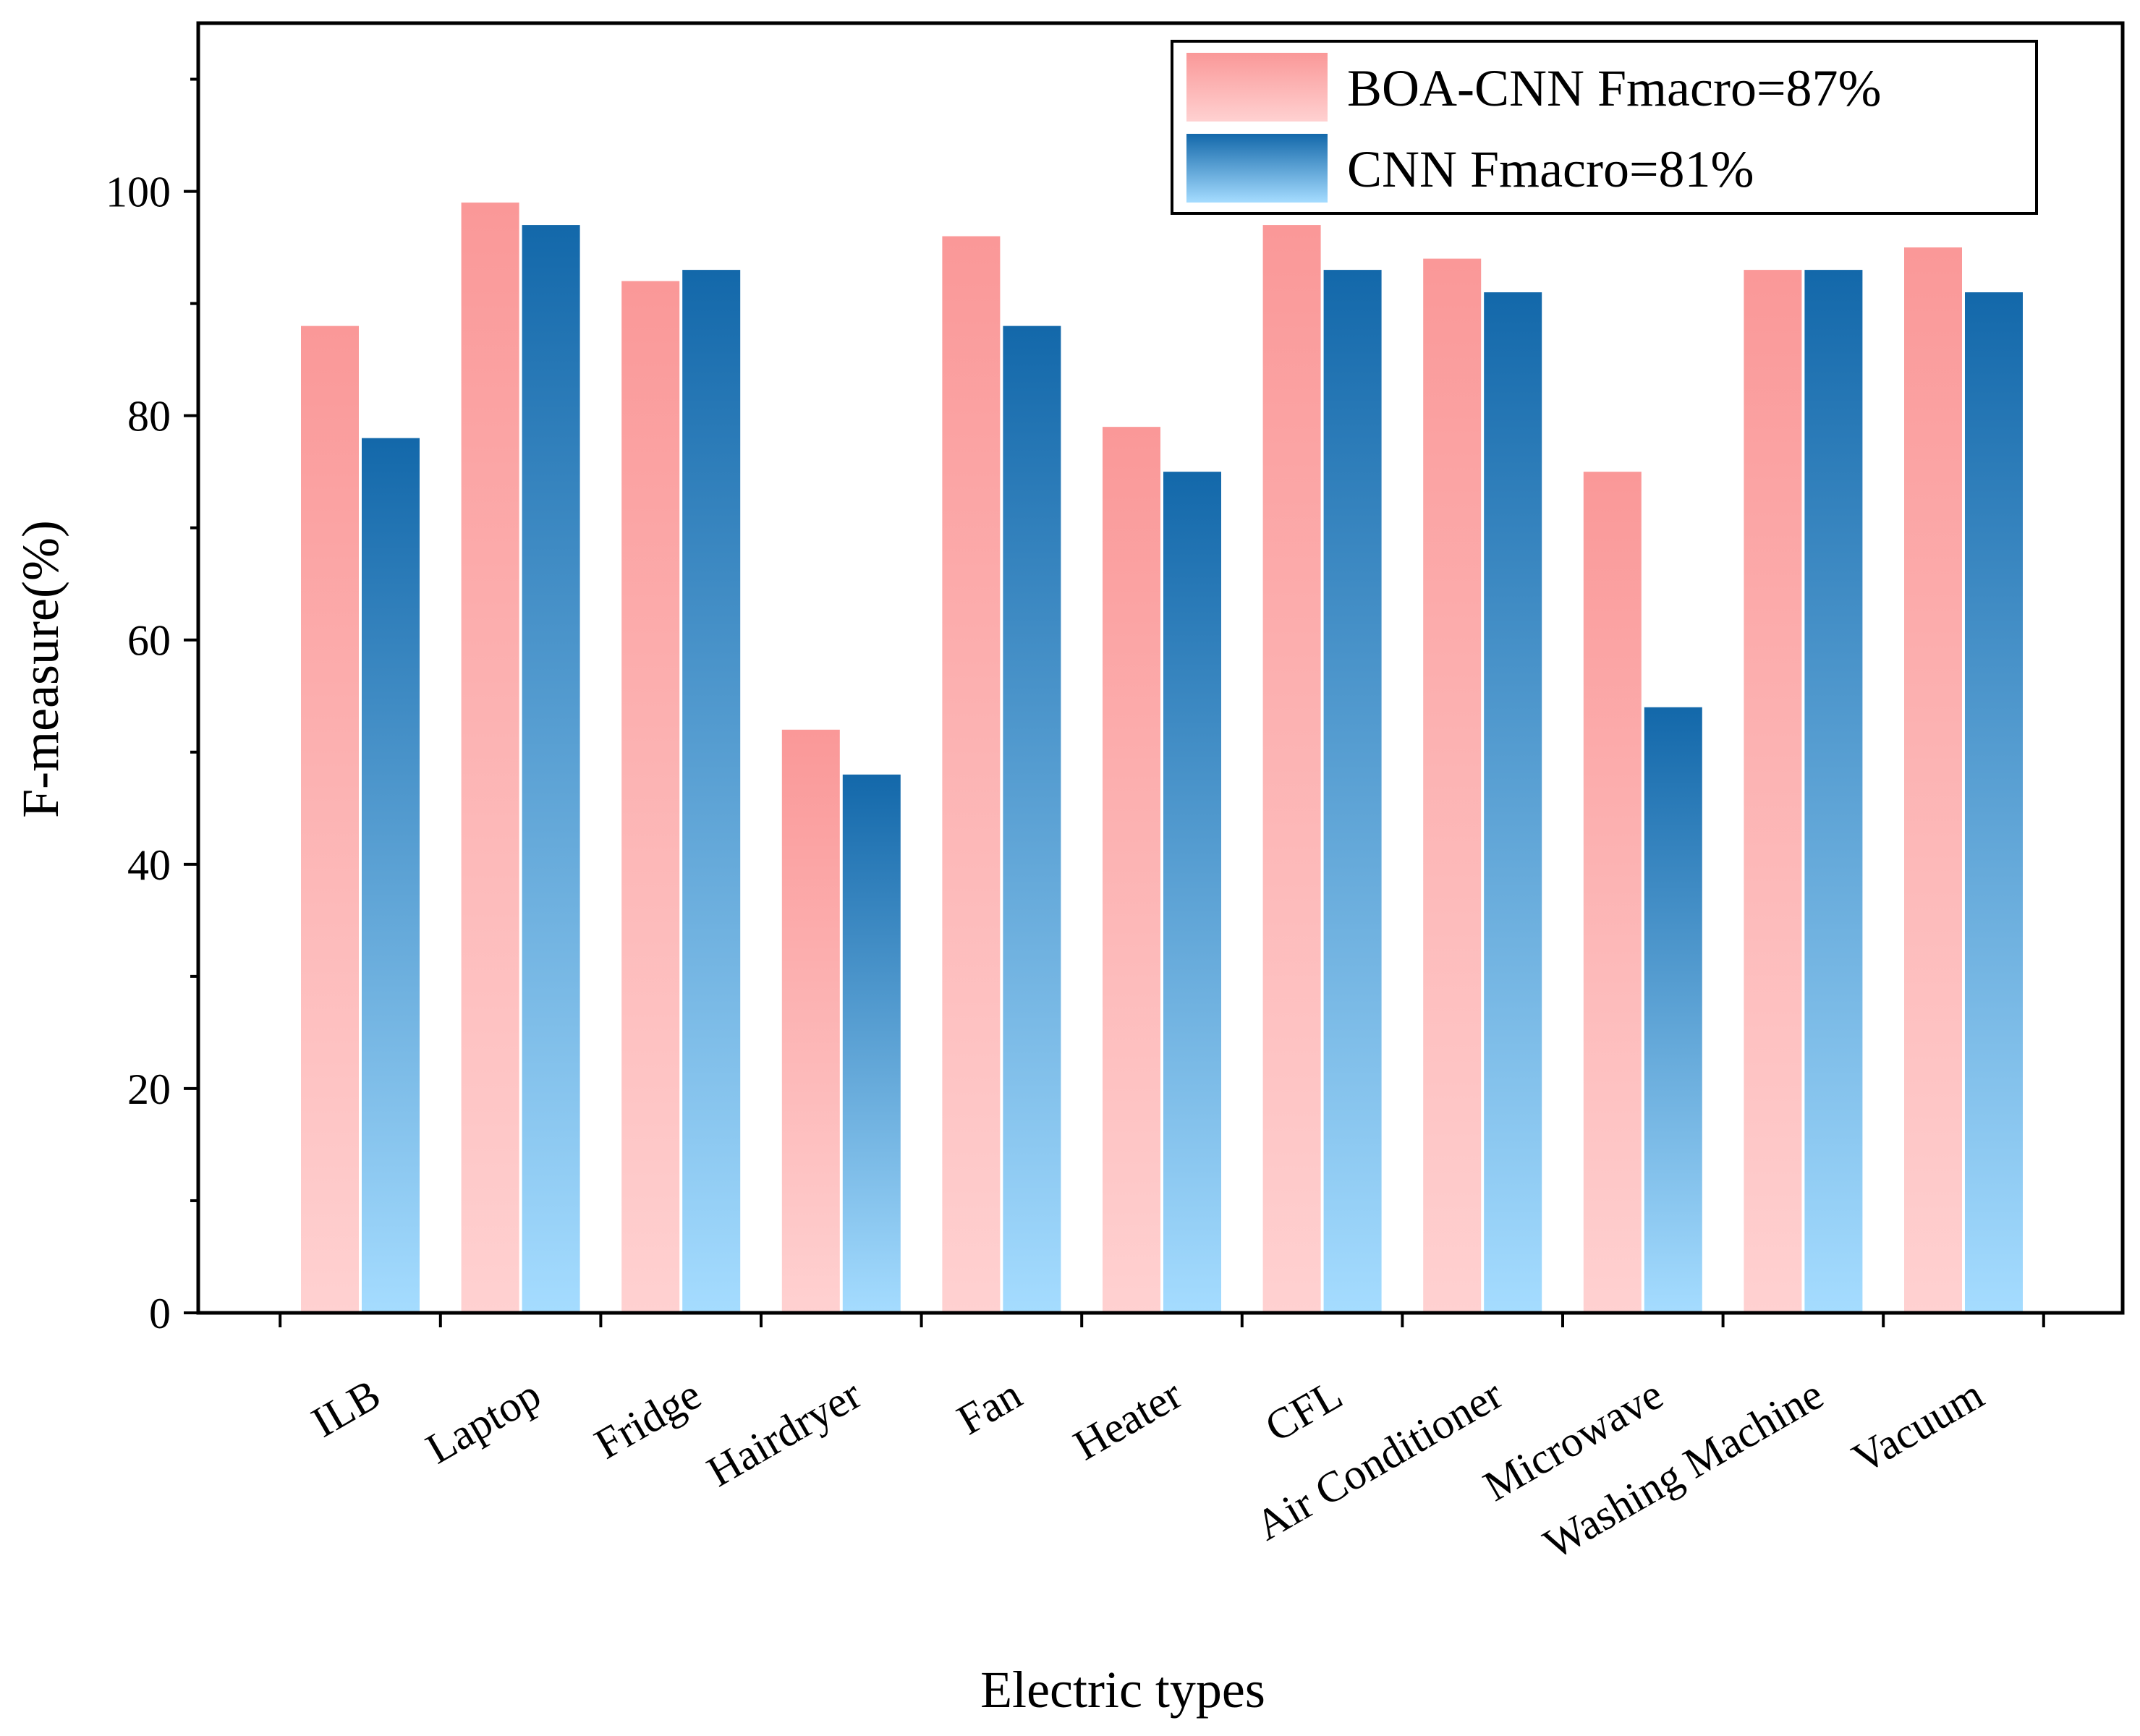 The width and height of the screenshot is (2140, 1736). I want to click on x-axis-title: Electric types, so click(1122, 1690).